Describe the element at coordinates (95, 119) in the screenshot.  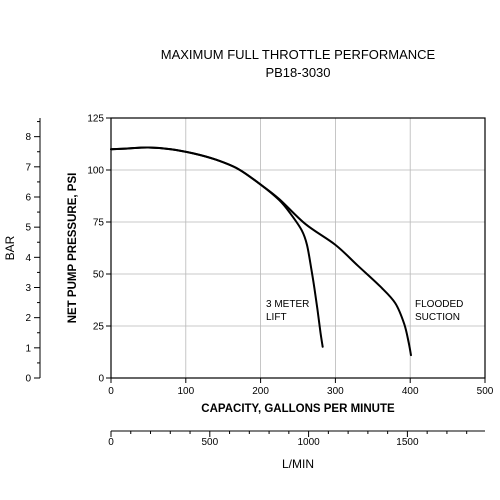
I see `y-tick-label: 125` at that location.